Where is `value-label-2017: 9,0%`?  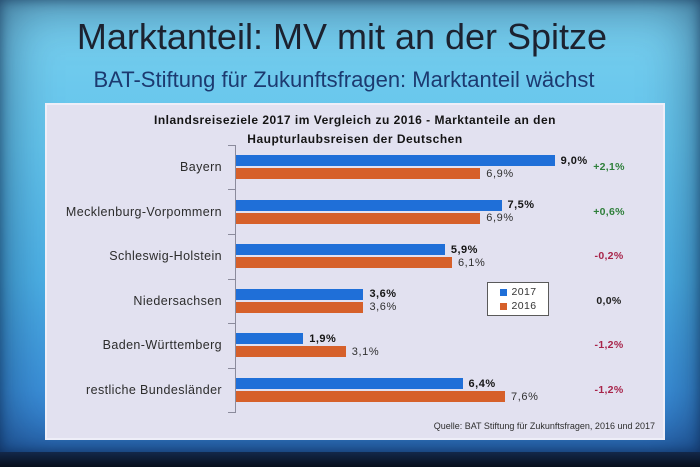 value-label-2017: 9,0% is located at coordinates (574, 160).